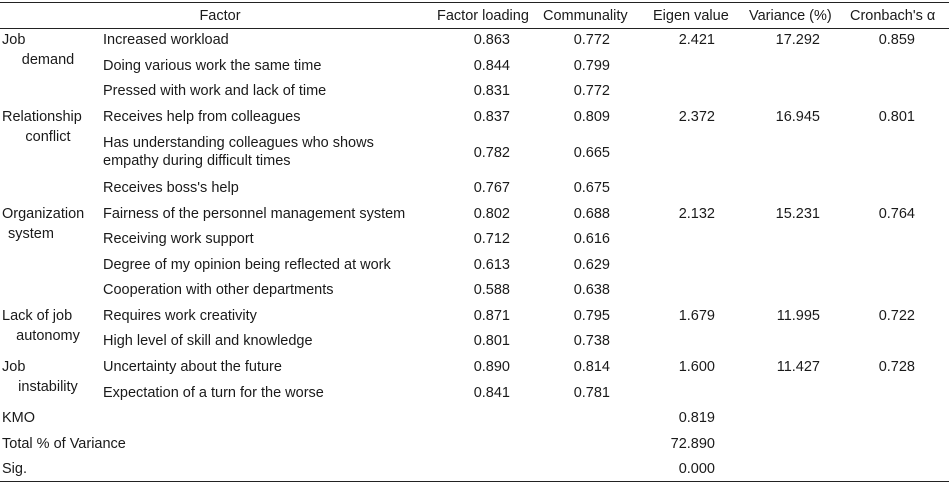  I want to click on summary-label-total-variance: Total % of Variance, so click(64, 444).